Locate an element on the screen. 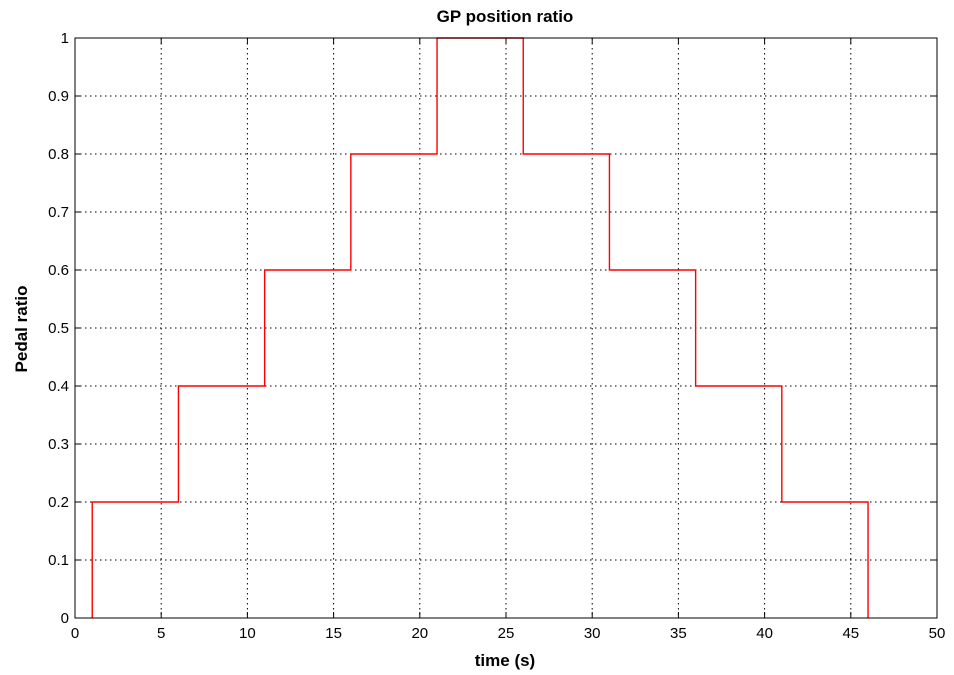  y-tick-label: 0.8 is located at coordinates (58, 154).